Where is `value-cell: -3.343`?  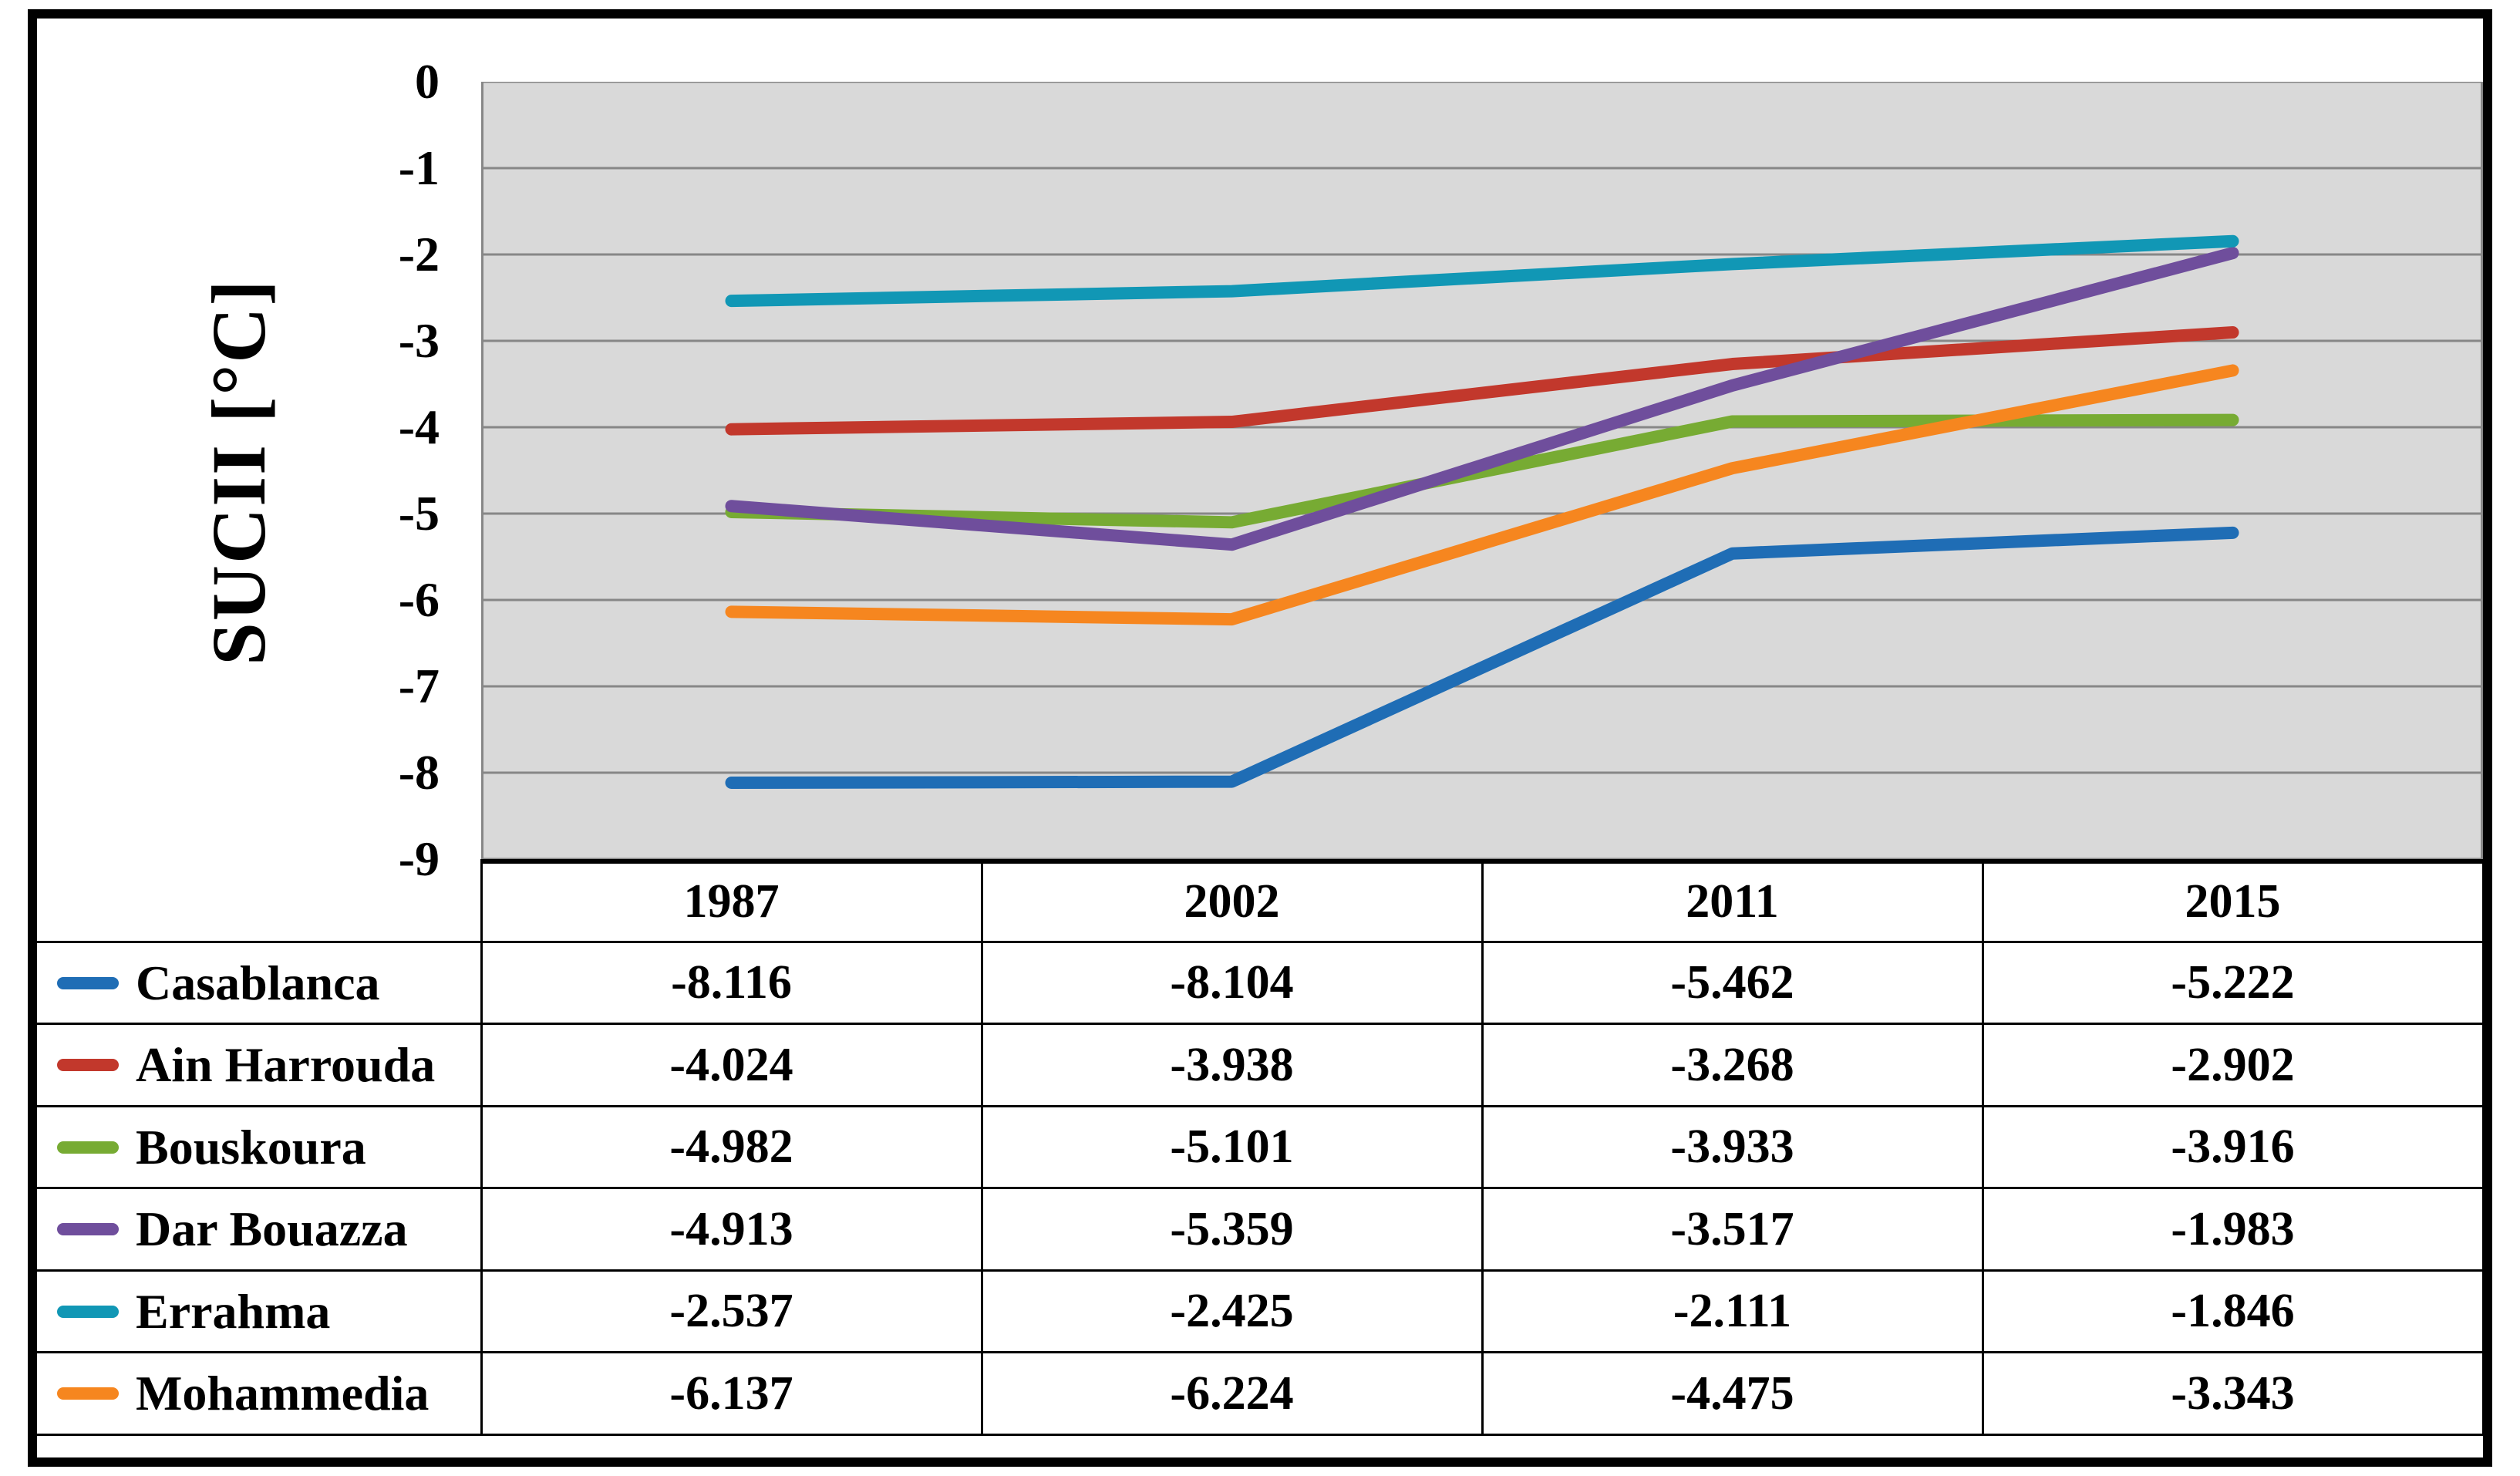
value-cell: -3.343 is located at coordinates (2233, 1393).